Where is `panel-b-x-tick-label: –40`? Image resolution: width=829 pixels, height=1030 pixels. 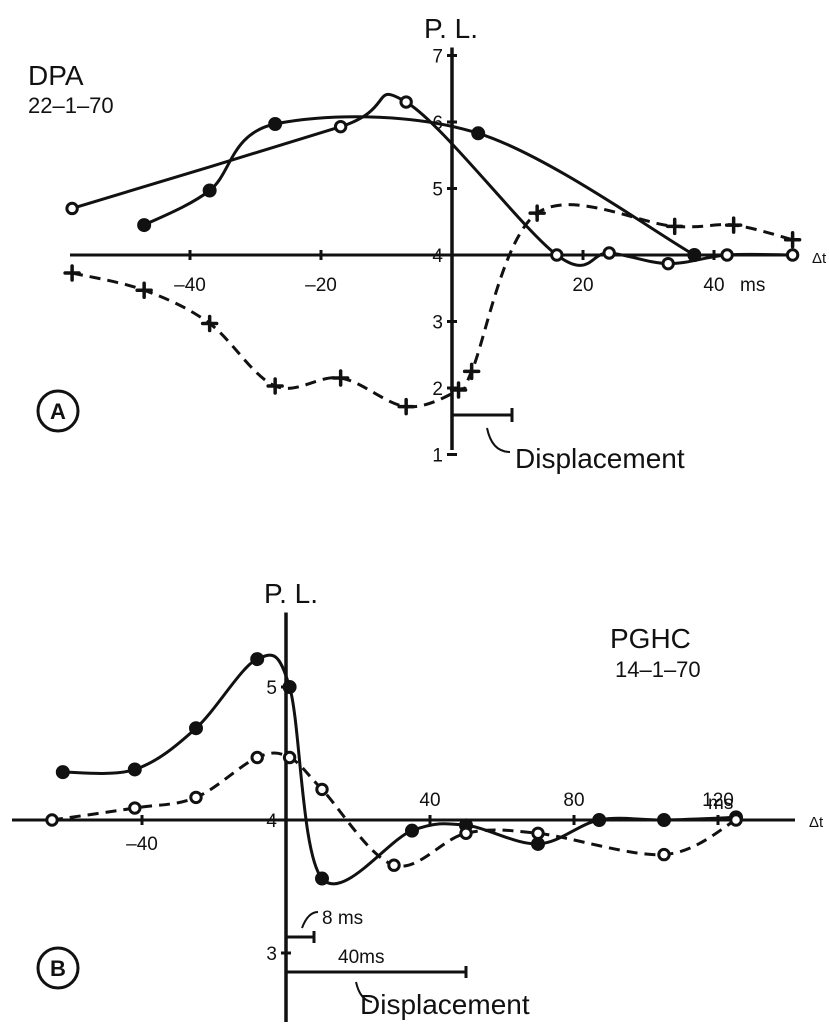
panel-b-x-tick-label: –40 is located at coordinates (142, 844).